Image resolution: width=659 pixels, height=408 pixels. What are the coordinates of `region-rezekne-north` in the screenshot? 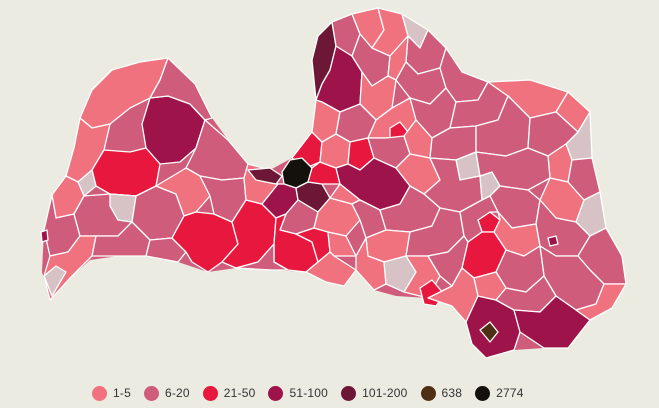 It's located at (513, 169).